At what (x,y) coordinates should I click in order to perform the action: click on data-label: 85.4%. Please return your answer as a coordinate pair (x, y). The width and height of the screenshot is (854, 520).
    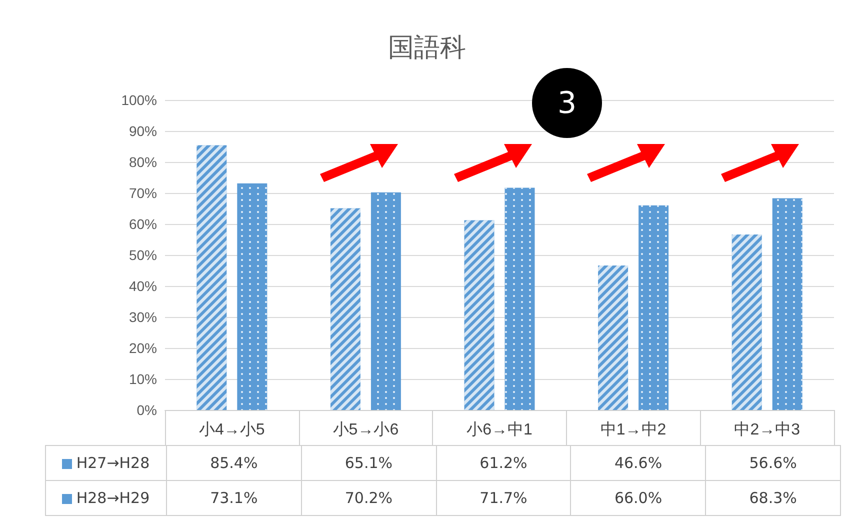
    Looking at the image, I should click on (234, 463).